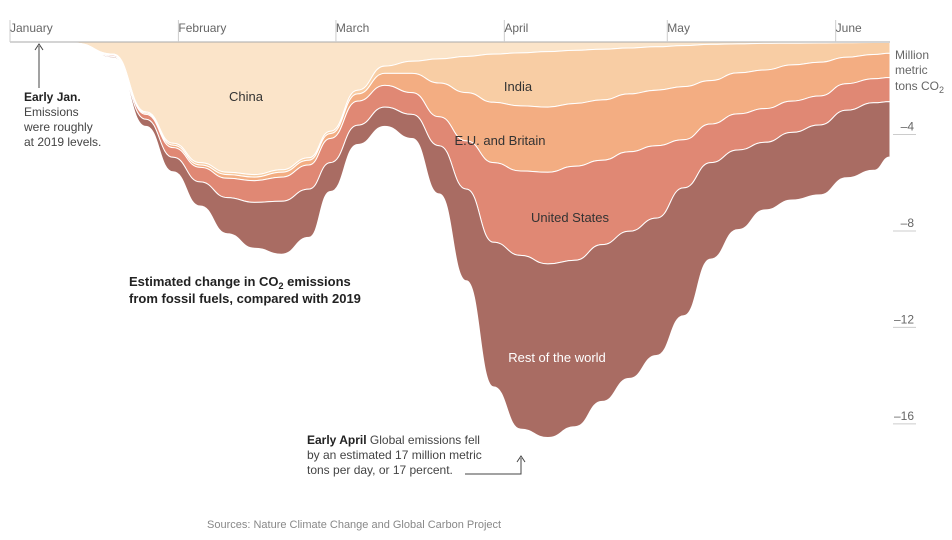 The height and width of the screenshot is (540, 952). What do you see at coordinates (521, 459) in the screenshot?
I see `annotation-april-arrowhead` at bounding box center [521, 459].